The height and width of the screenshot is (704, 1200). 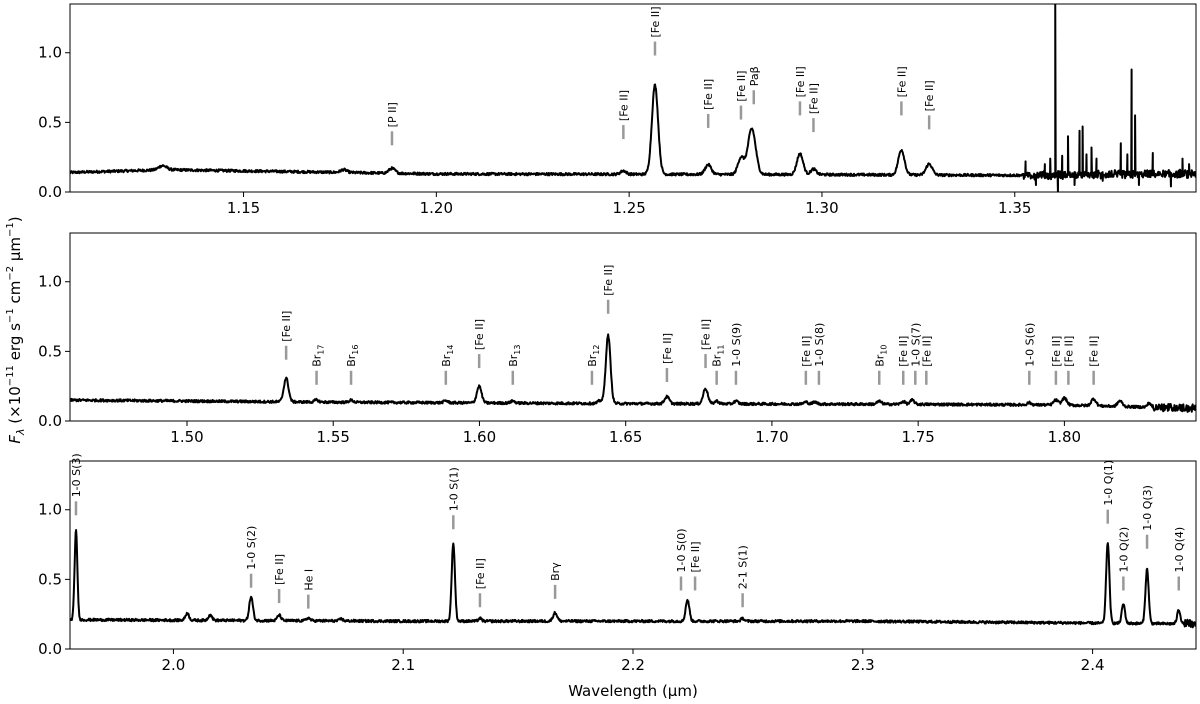 I want to click on line-id-label: 1-0 Q(4), so click(x=1179, y=550).